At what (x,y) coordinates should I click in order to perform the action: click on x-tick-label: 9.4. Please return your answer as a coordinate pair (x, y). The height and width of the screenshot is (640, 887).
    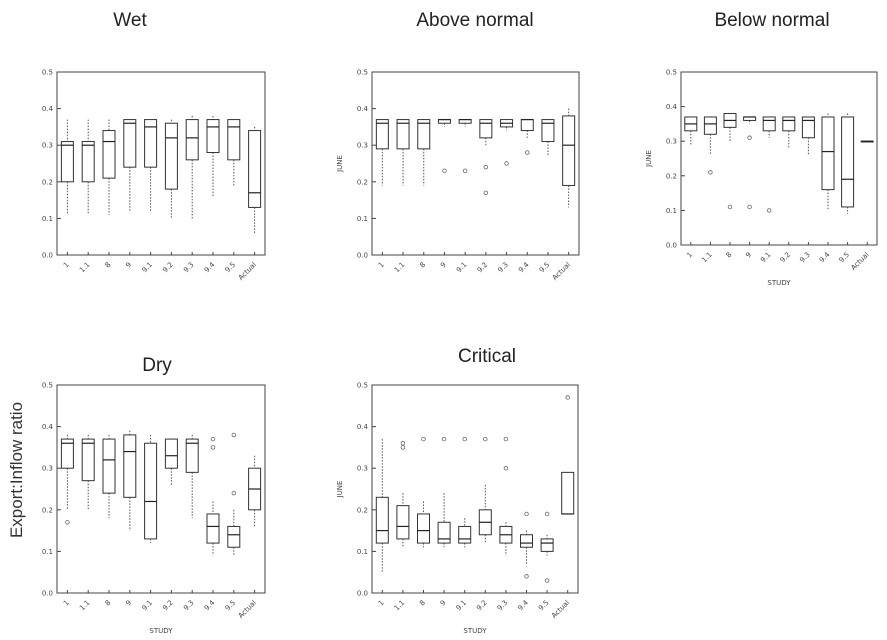
    Looking at the image, I should click on (210, 605).